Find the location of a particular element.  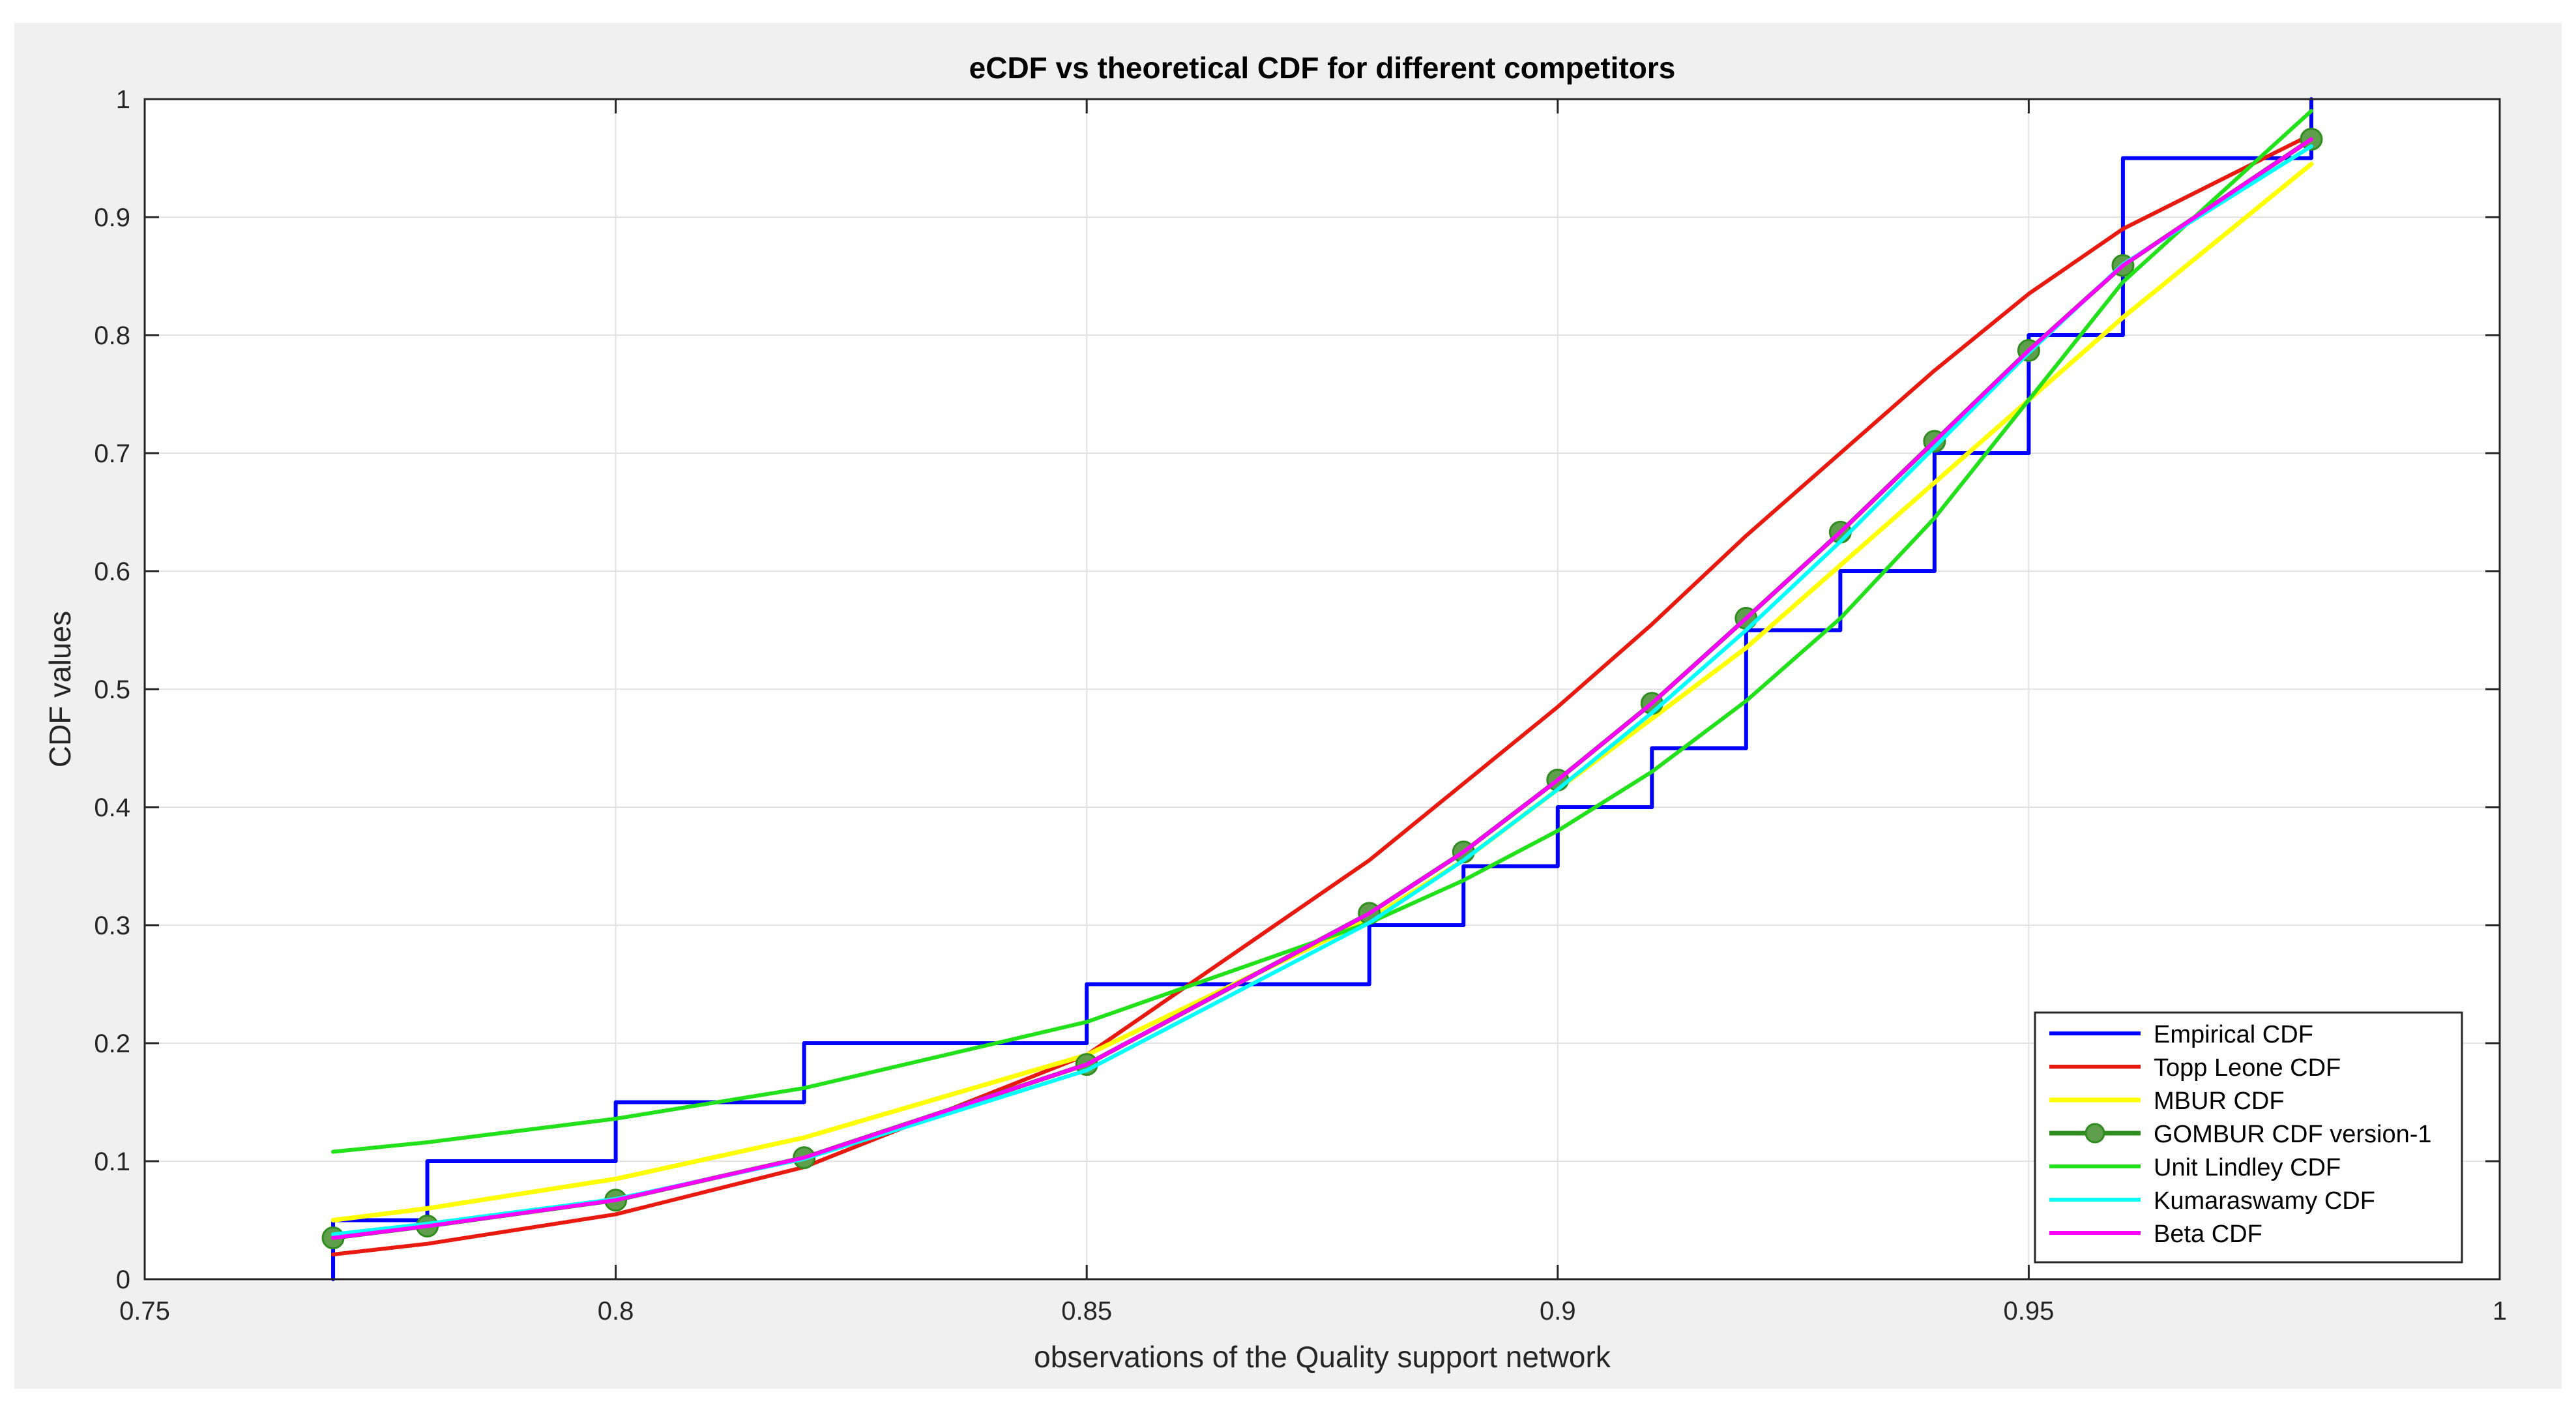

legend-box is located at coordinates (2248, 1138).